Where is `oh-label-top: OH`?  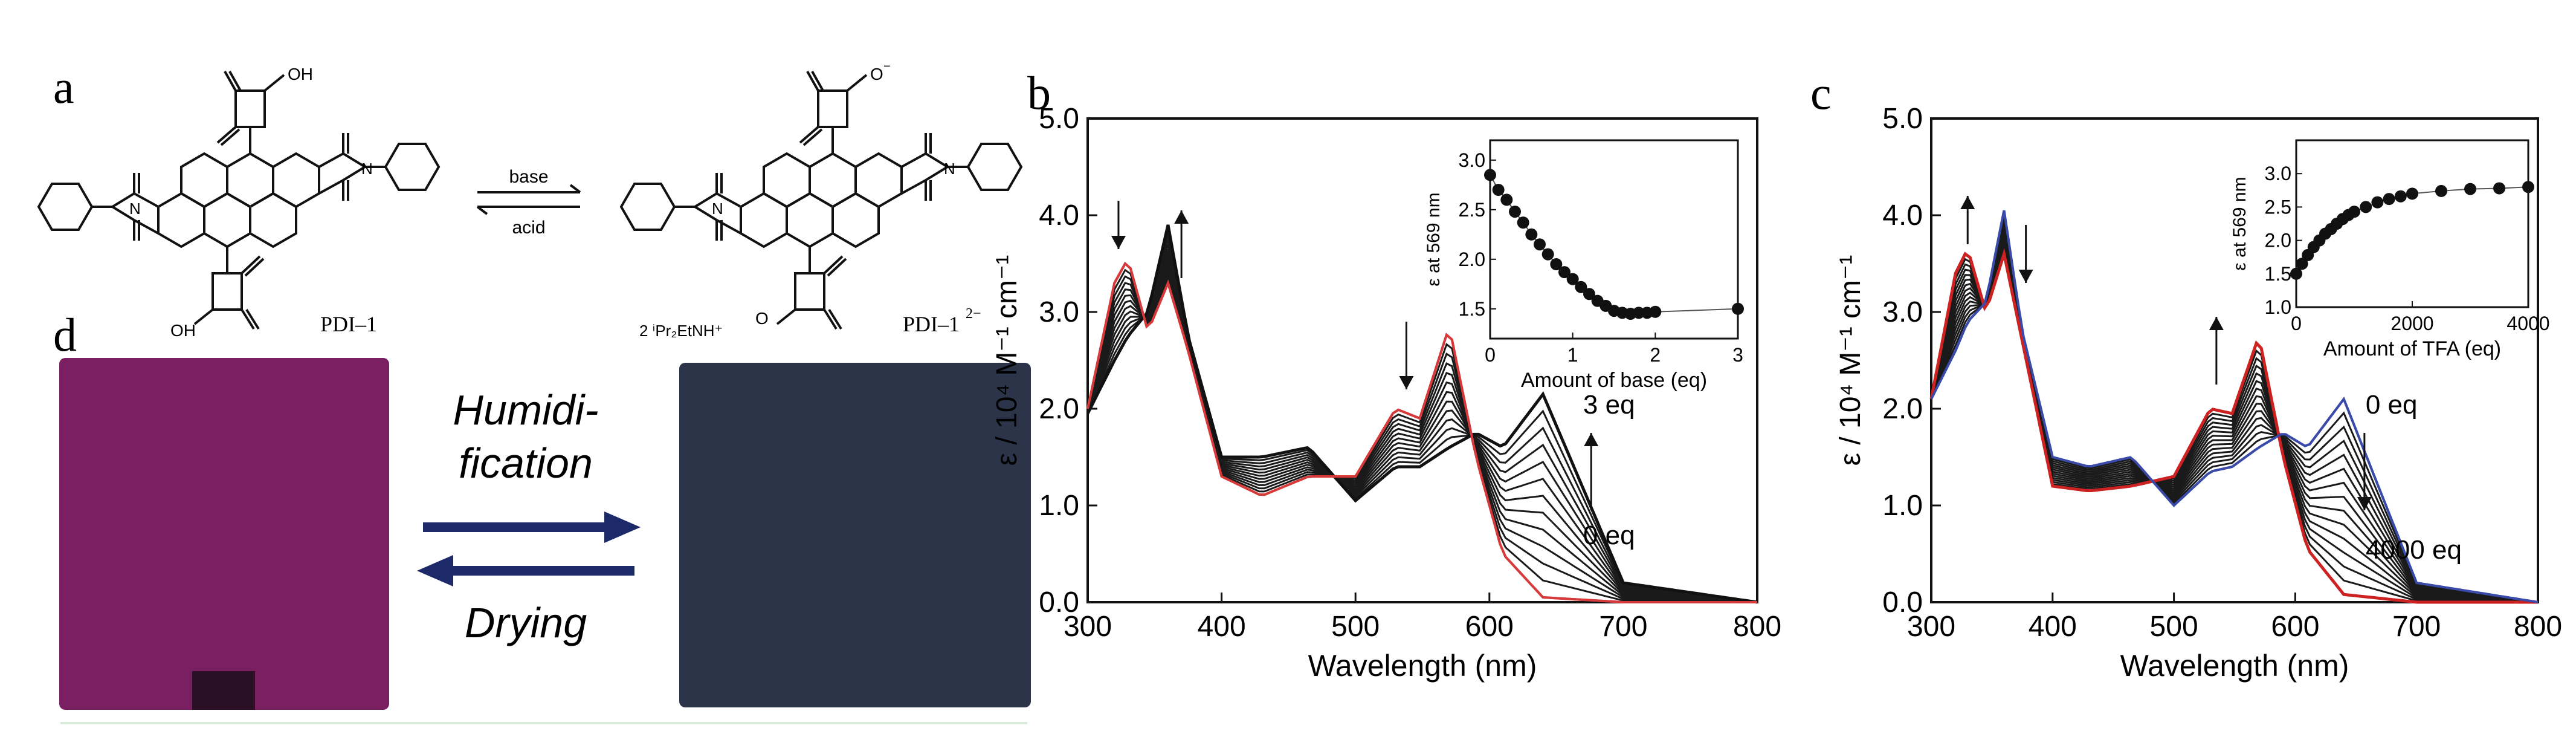 oh-label-top: OH is located at coordinates (300, 74).